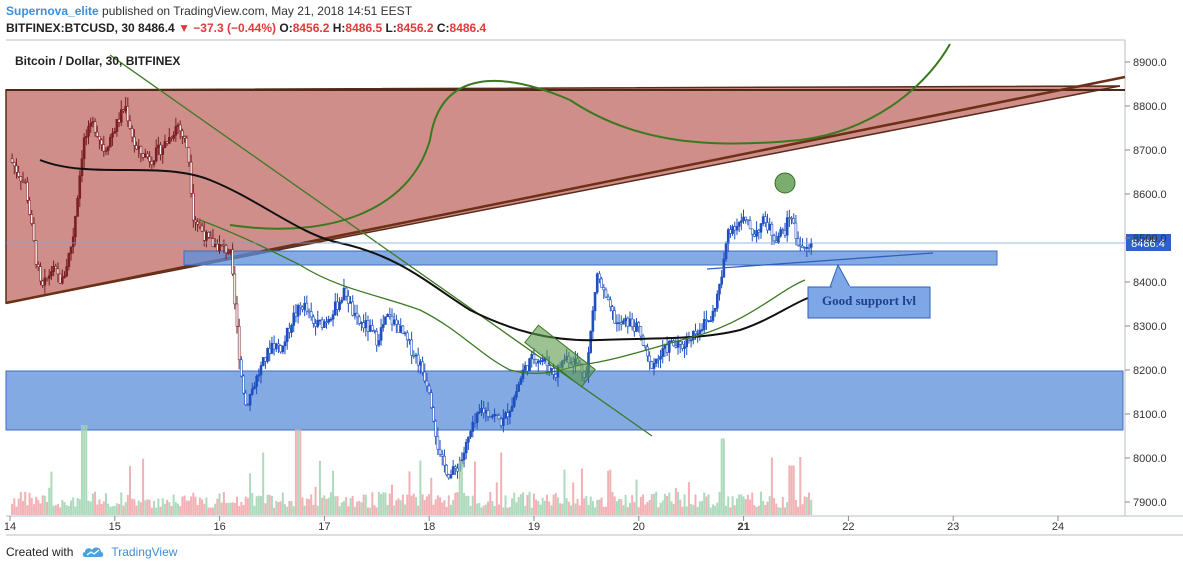 This screenshot has height=571, width=1183. Describe the element at coordinates (144, 552) in the screenshot. I see `tradingview-brand: TradingView` at that location.